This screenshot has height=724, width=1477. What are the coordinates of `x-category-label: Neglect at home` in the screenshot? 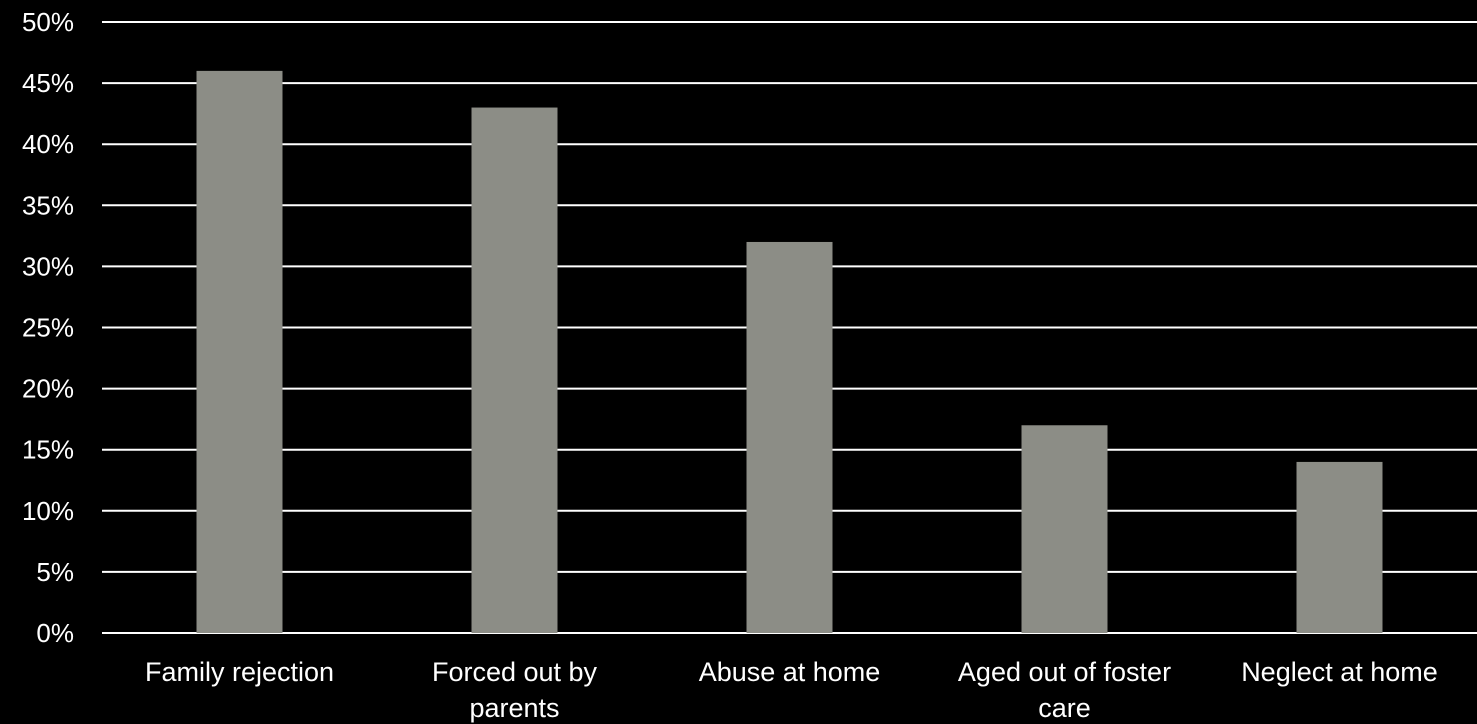 It's located at (1339, 672).